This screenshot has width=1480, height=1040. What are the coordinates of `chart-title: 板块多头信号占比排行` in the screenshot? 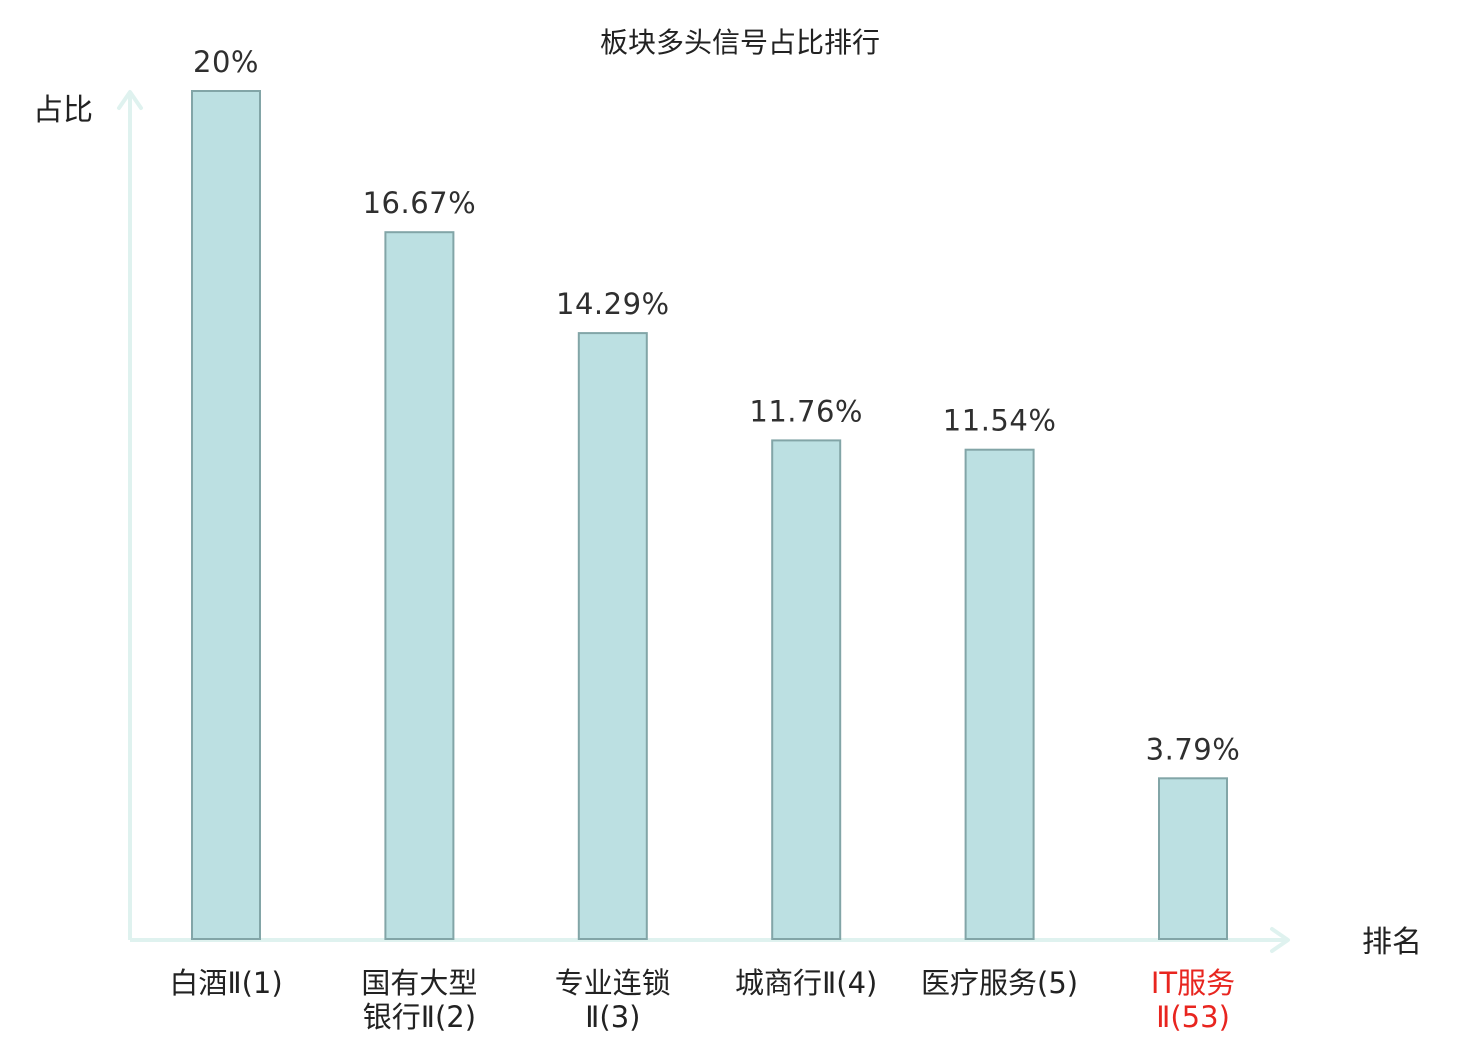 It's located at (740, 42).